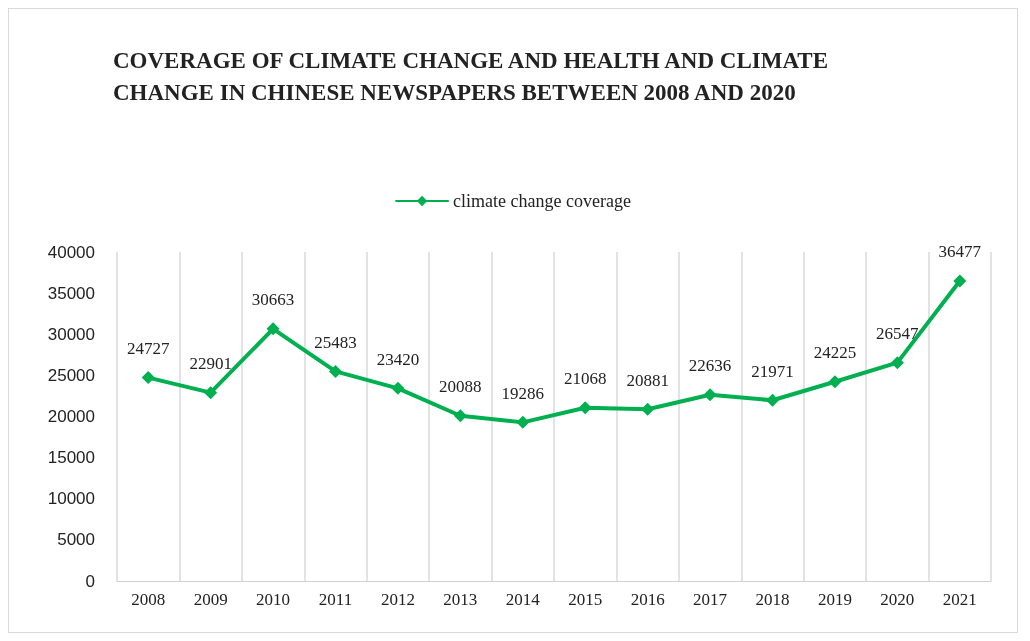 The height and width of the screenshot is (641, 1030). What do you see at coordinates (76, 540) in the screenshot?
I see `y-tick-label: 5000` at bounding box center [76, 540].